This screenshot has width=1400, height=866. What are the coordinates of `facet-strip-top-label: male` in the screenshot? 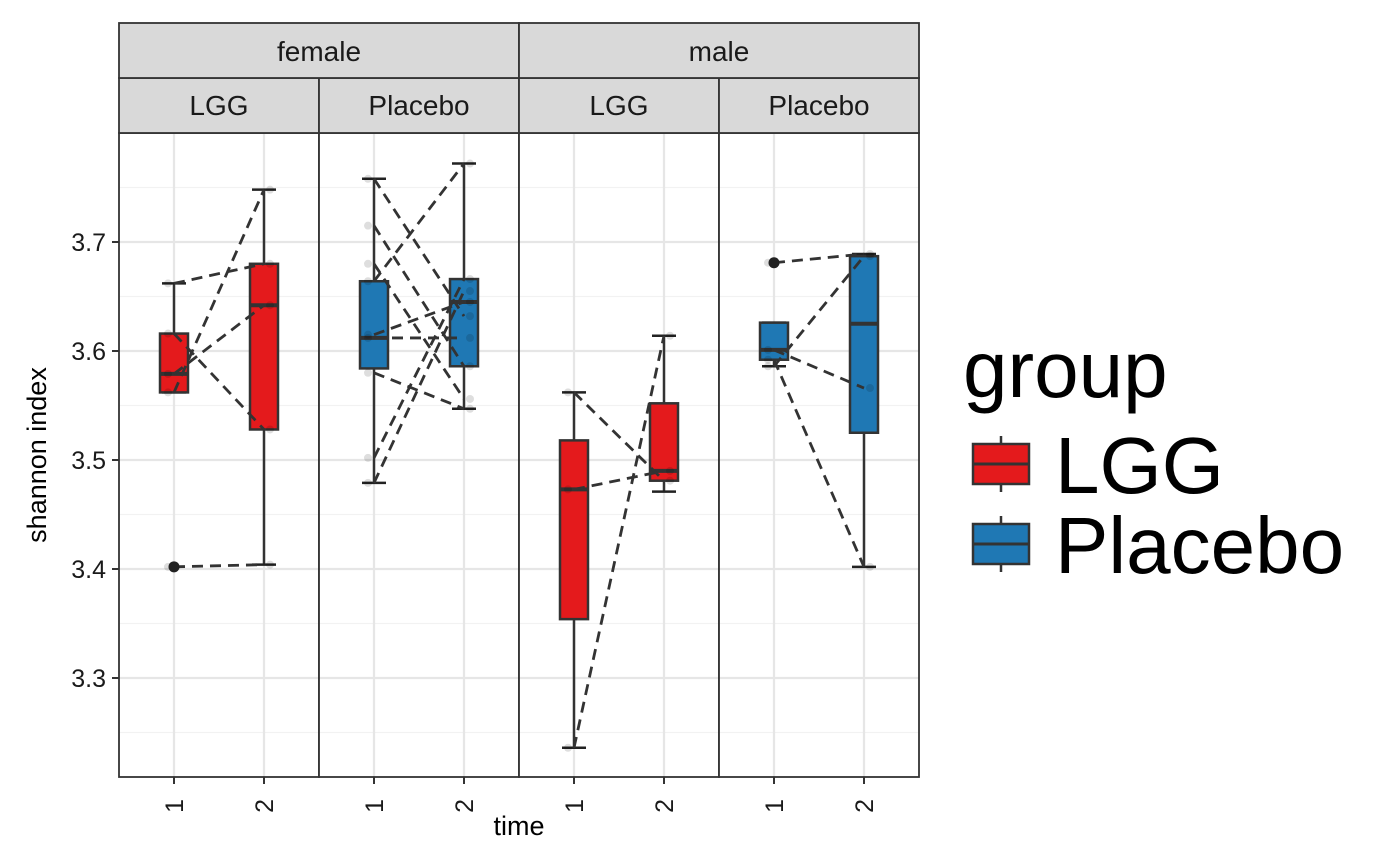 It's located at (719, 51).